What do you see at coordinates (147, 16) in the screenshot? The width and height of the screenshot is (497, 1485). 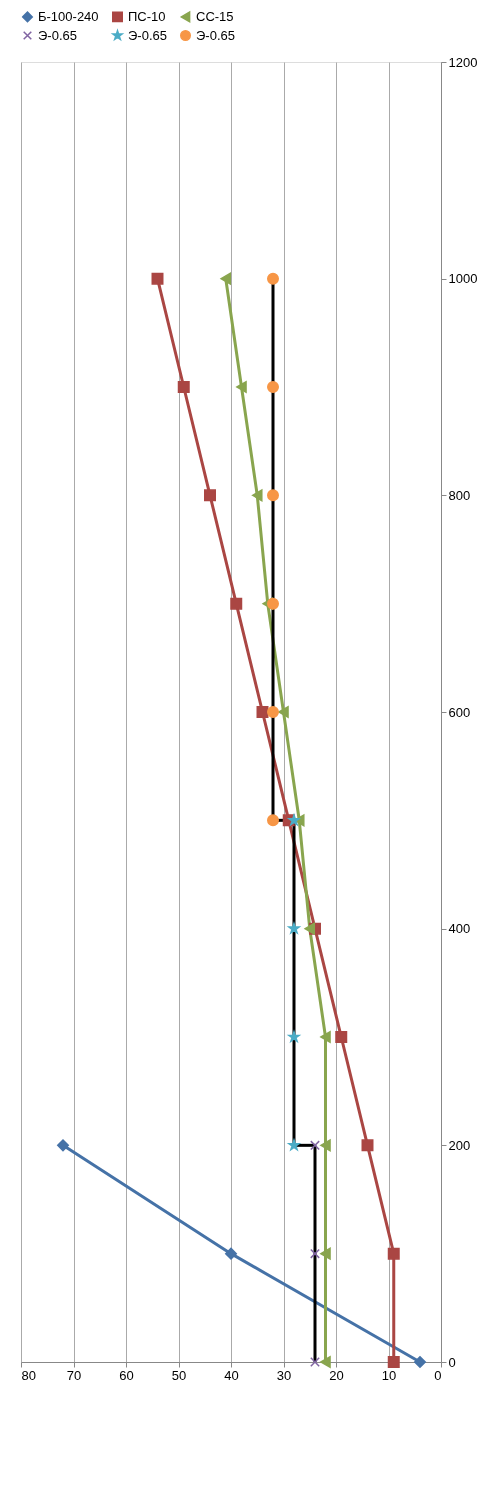 I see `legend-label: ПС-10` at bounding box center [147, 16].